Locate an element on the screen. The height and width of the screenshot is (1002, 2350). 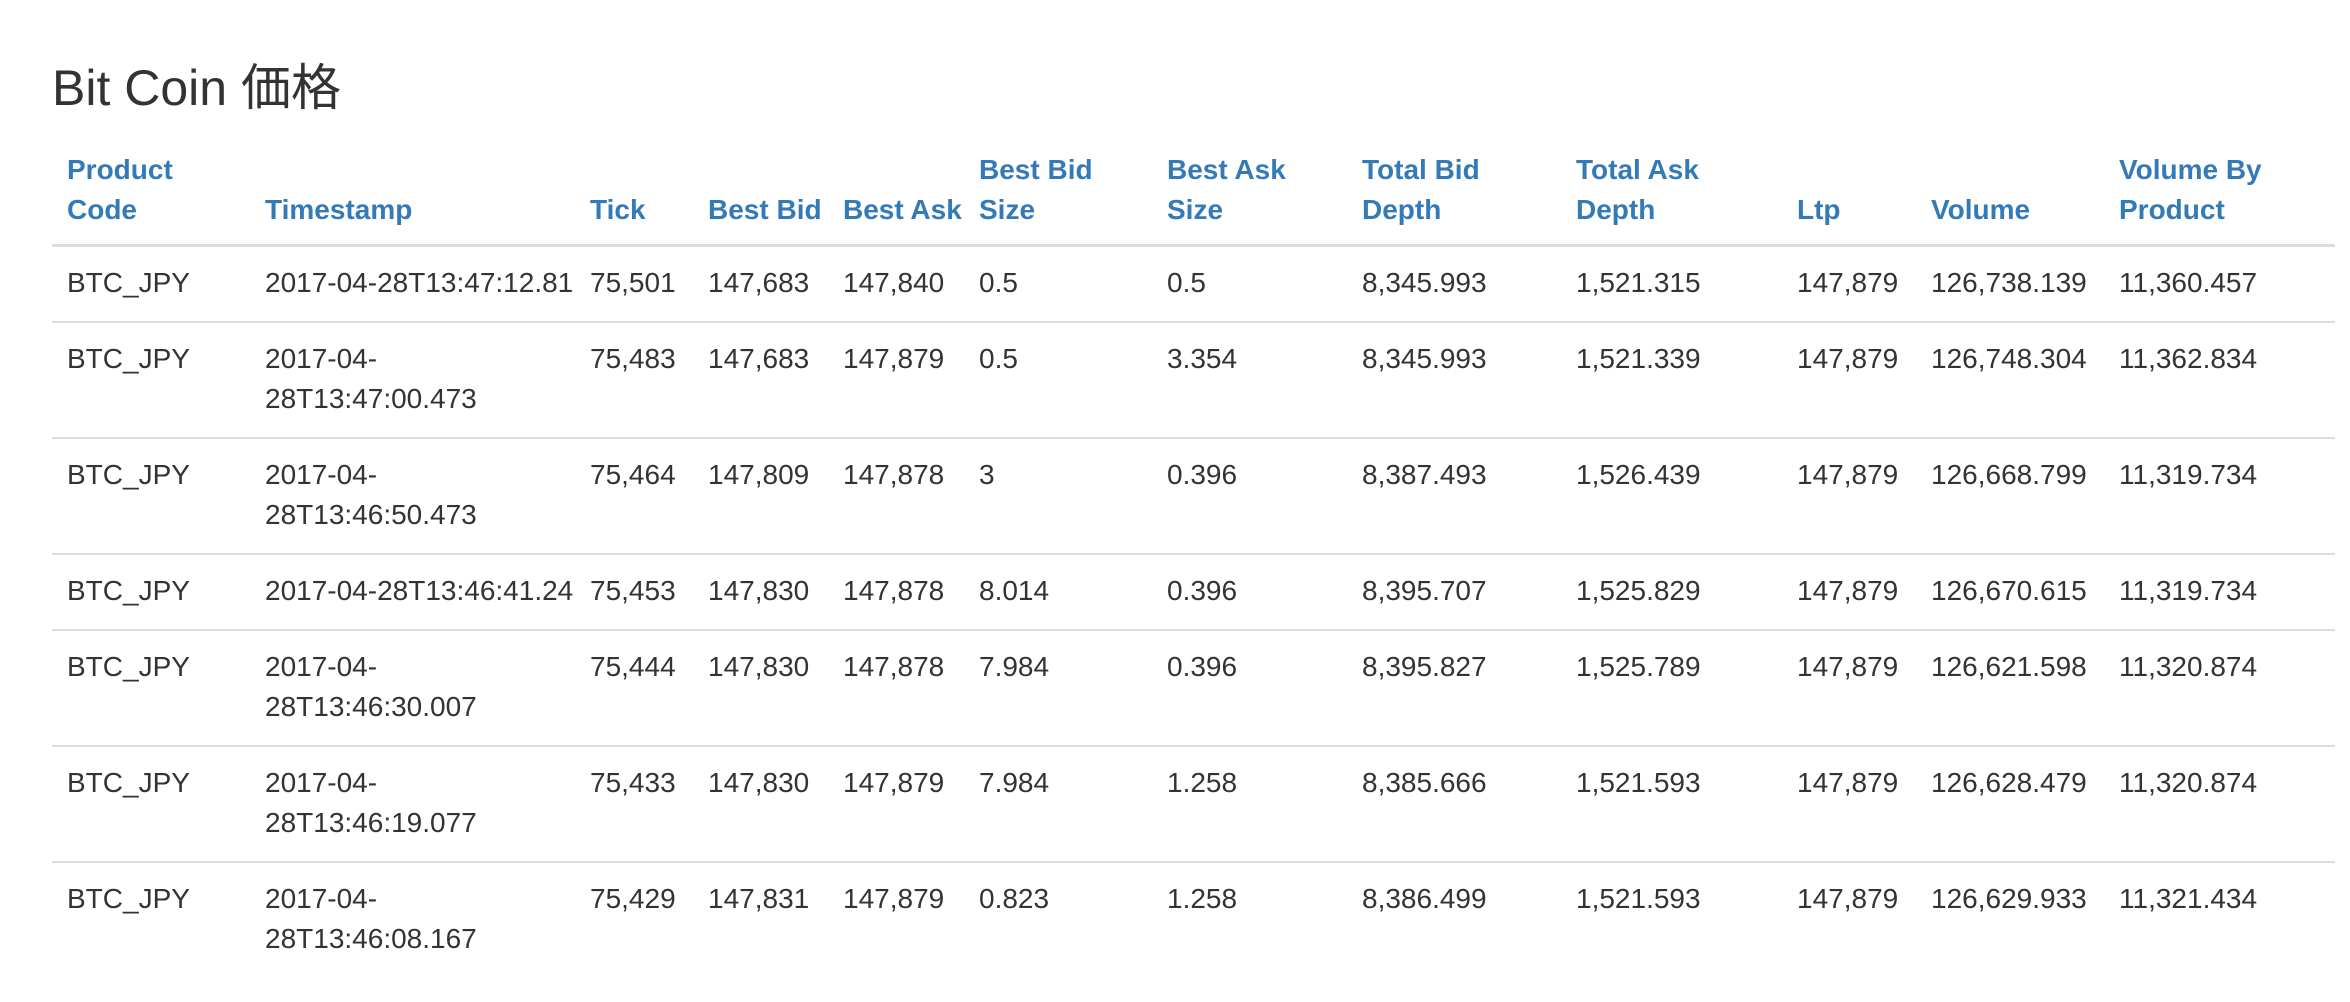
cell-volume-by-product: 11,360.457 is located at coordinates (2188, 282).